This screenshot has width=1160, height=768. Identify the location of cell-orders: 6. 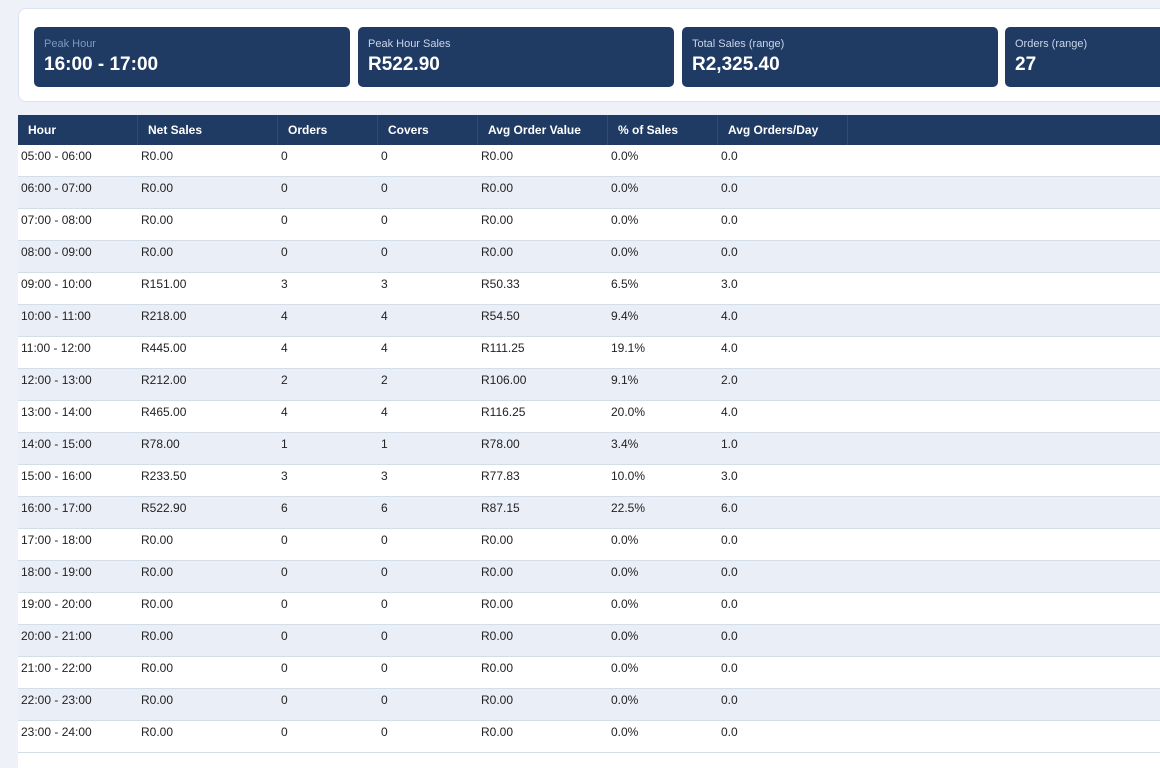
(284, 508).